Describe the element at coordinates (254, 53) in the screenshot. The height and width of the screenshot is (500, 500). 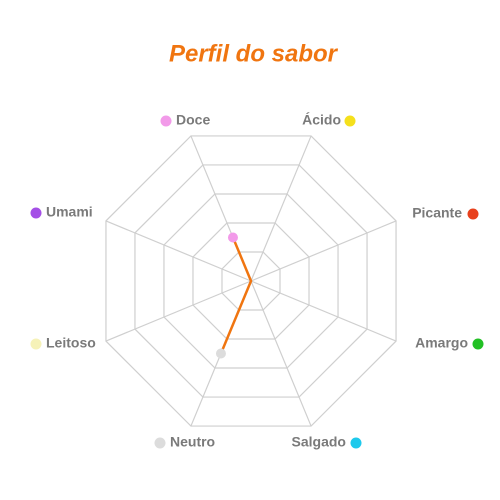
I see `chart-title: Perfil do sabor` at that location.